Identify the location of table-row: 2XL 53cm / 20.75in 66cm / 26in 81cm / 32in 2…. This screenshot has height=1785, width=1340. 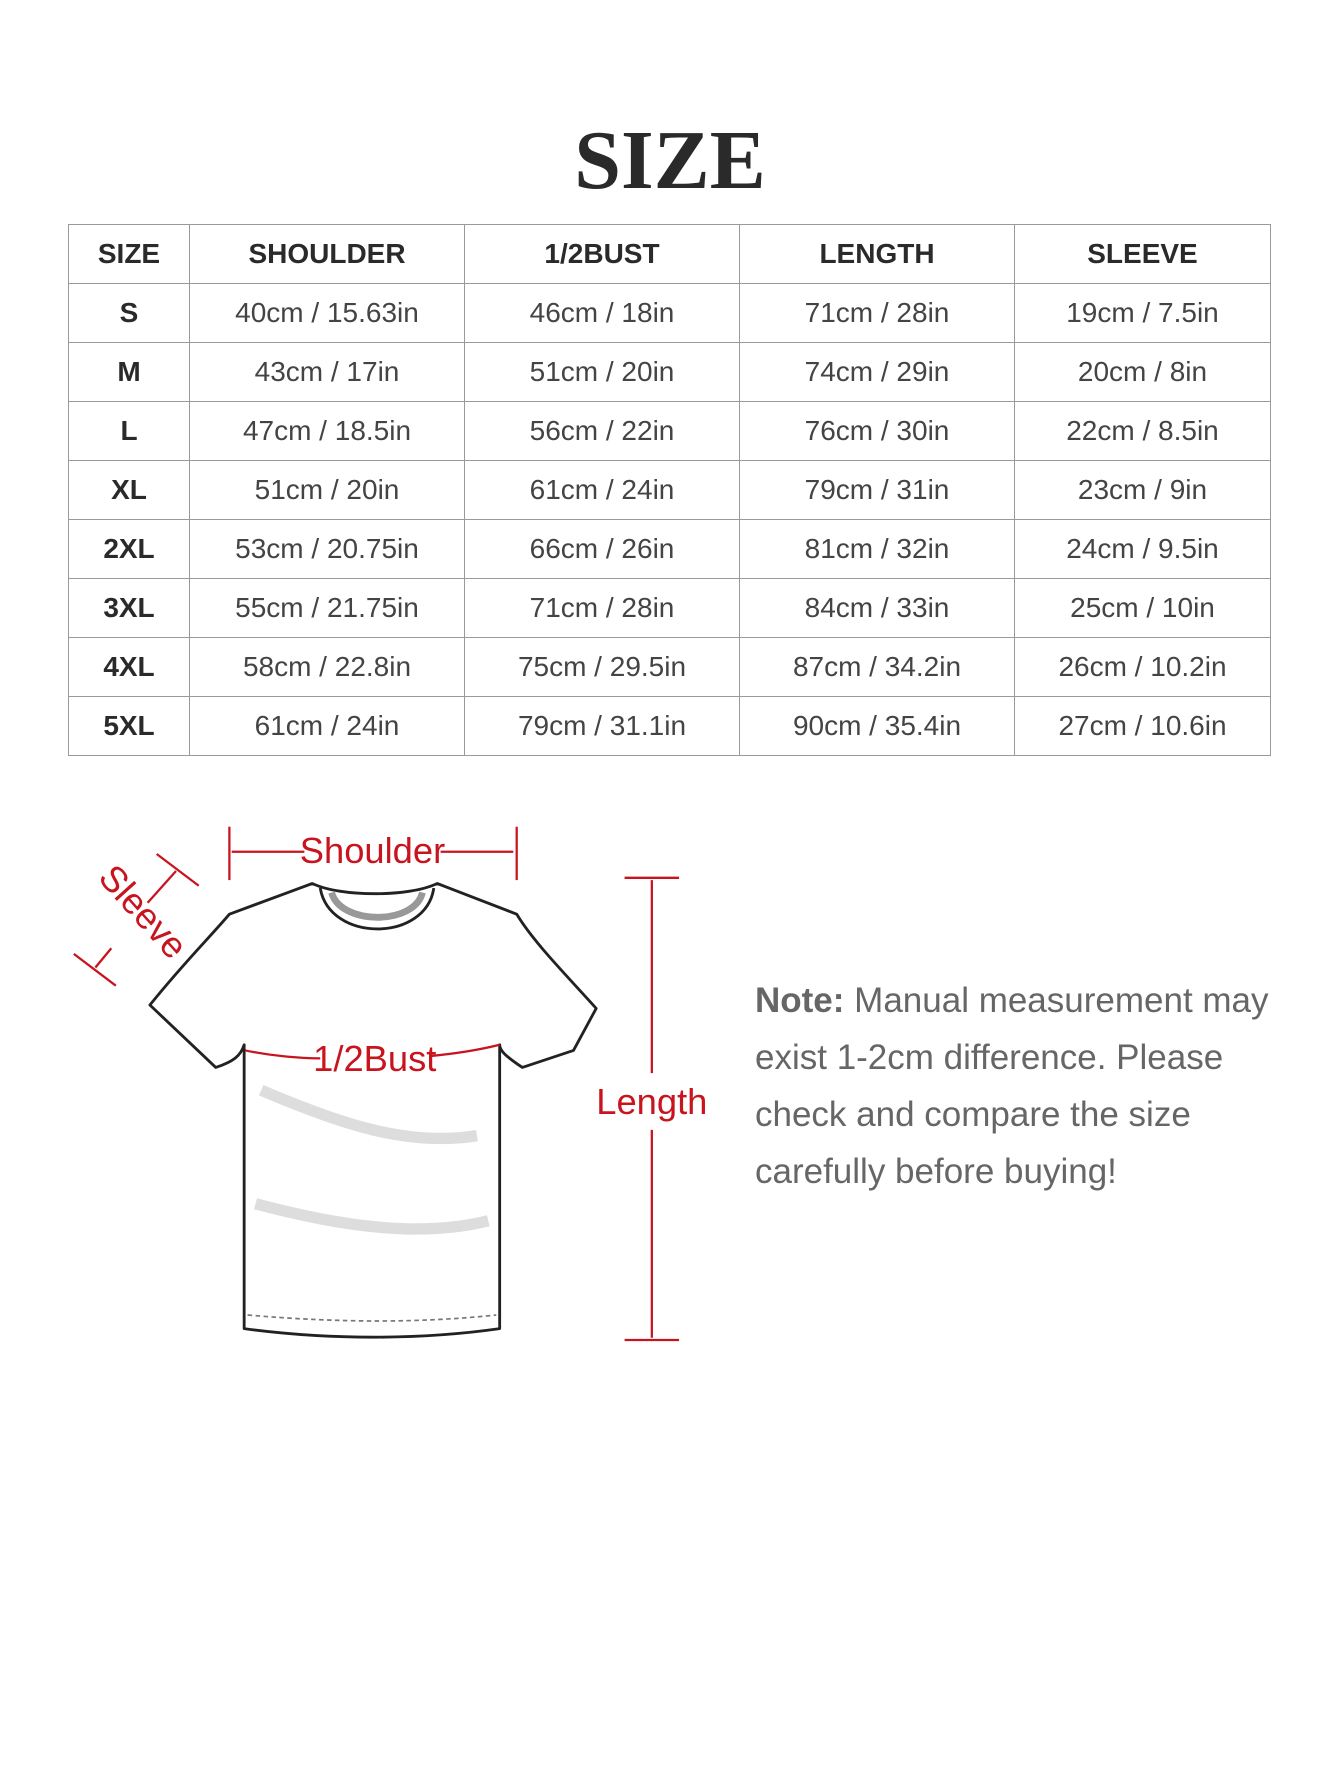
(669, 549).